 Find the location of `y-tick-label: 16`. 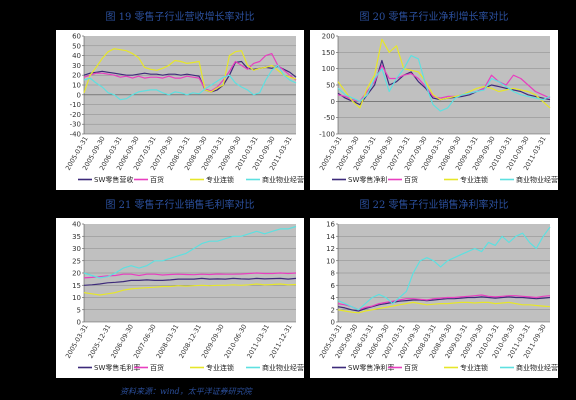

y-tick-label: 16 is located at coordinates (330, 225).